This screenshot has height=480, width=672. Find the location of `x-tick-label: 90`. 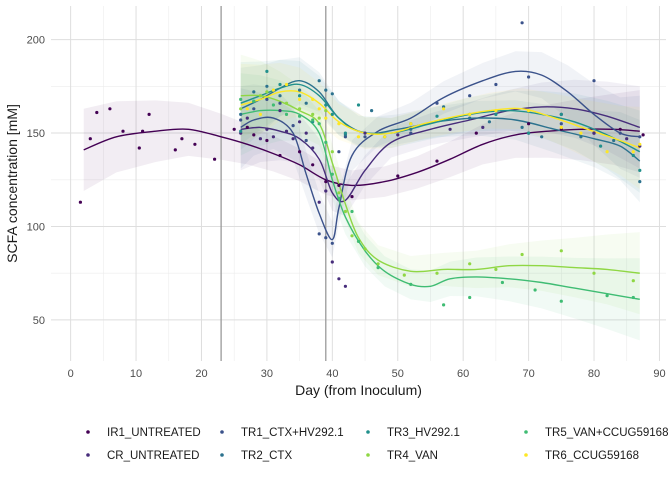

x-tick-label: 90 is located at coordinates (659, 374).